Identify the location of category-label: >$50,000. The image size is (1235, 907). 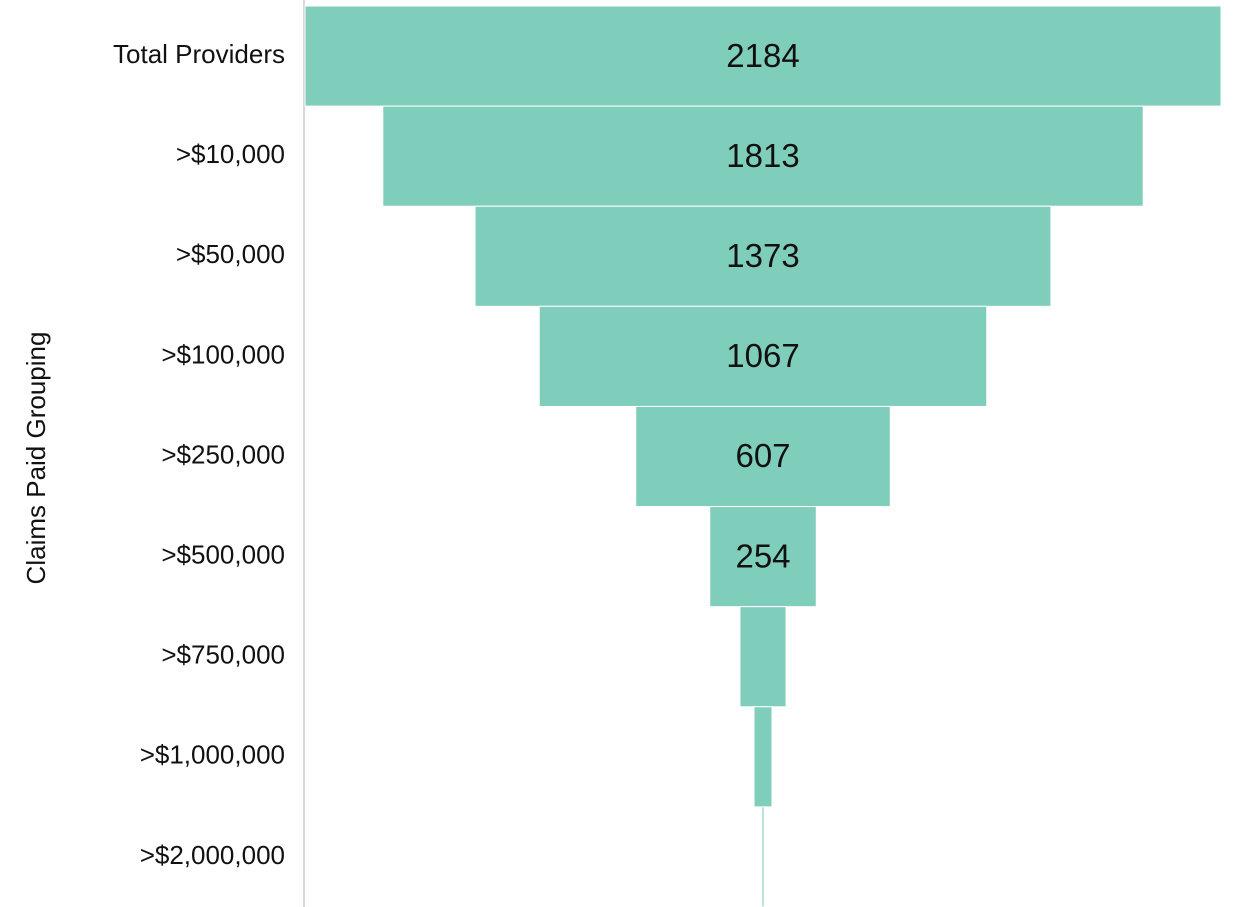
(230, 254).